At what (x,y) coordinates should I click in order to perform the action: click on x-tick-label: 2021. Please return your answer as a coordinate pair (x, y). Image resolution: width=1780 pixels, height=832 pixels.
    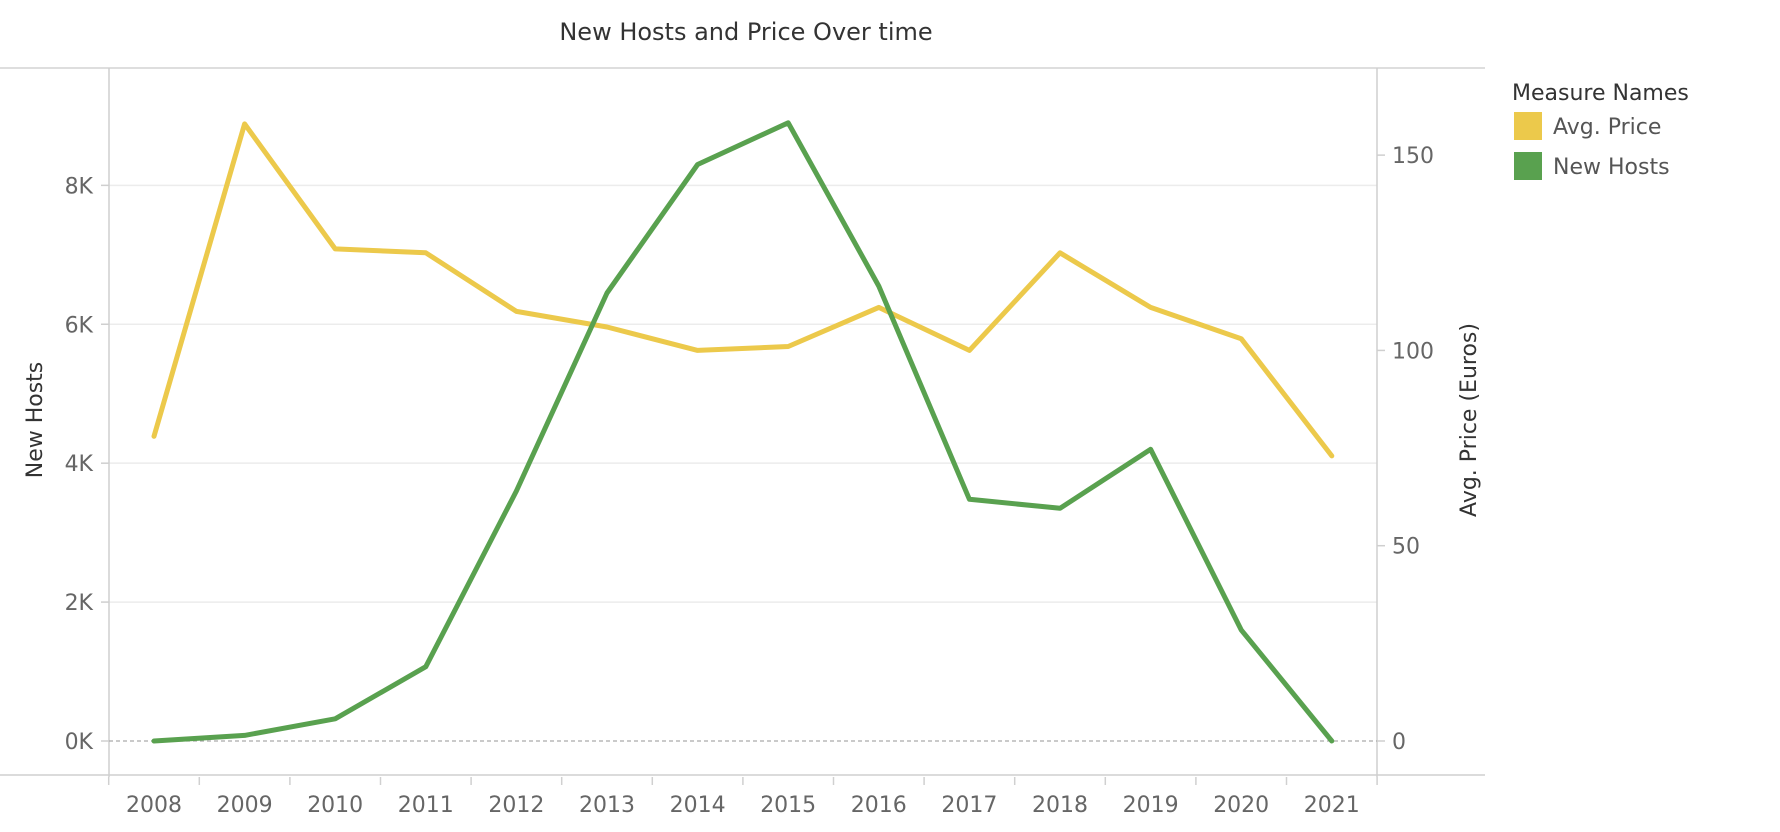
    Looking at the image, I should click on (1332, 805).